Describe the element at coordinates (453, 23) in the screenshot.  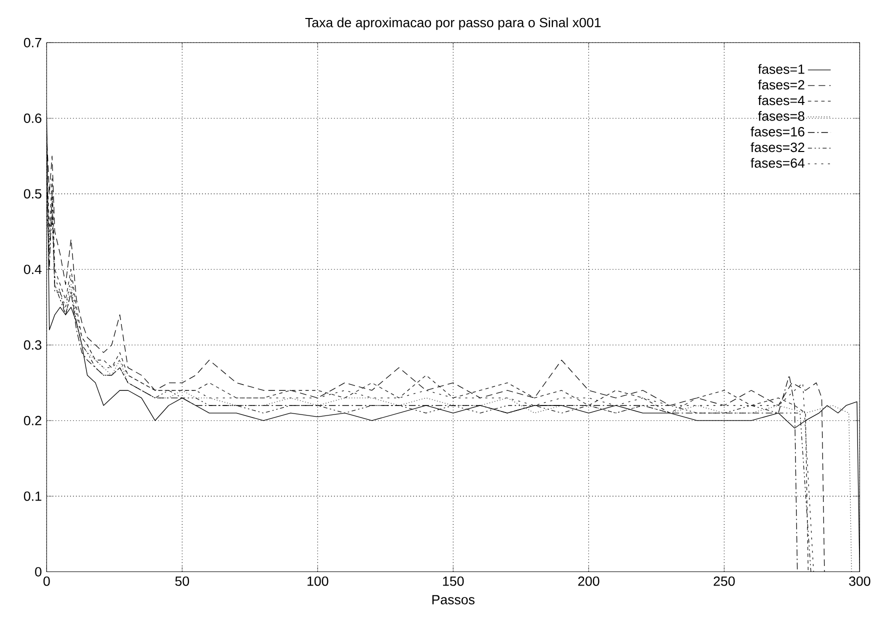
I see `chart-title: Taxa de aproximacao por passo para o Sinal x001` at that location.